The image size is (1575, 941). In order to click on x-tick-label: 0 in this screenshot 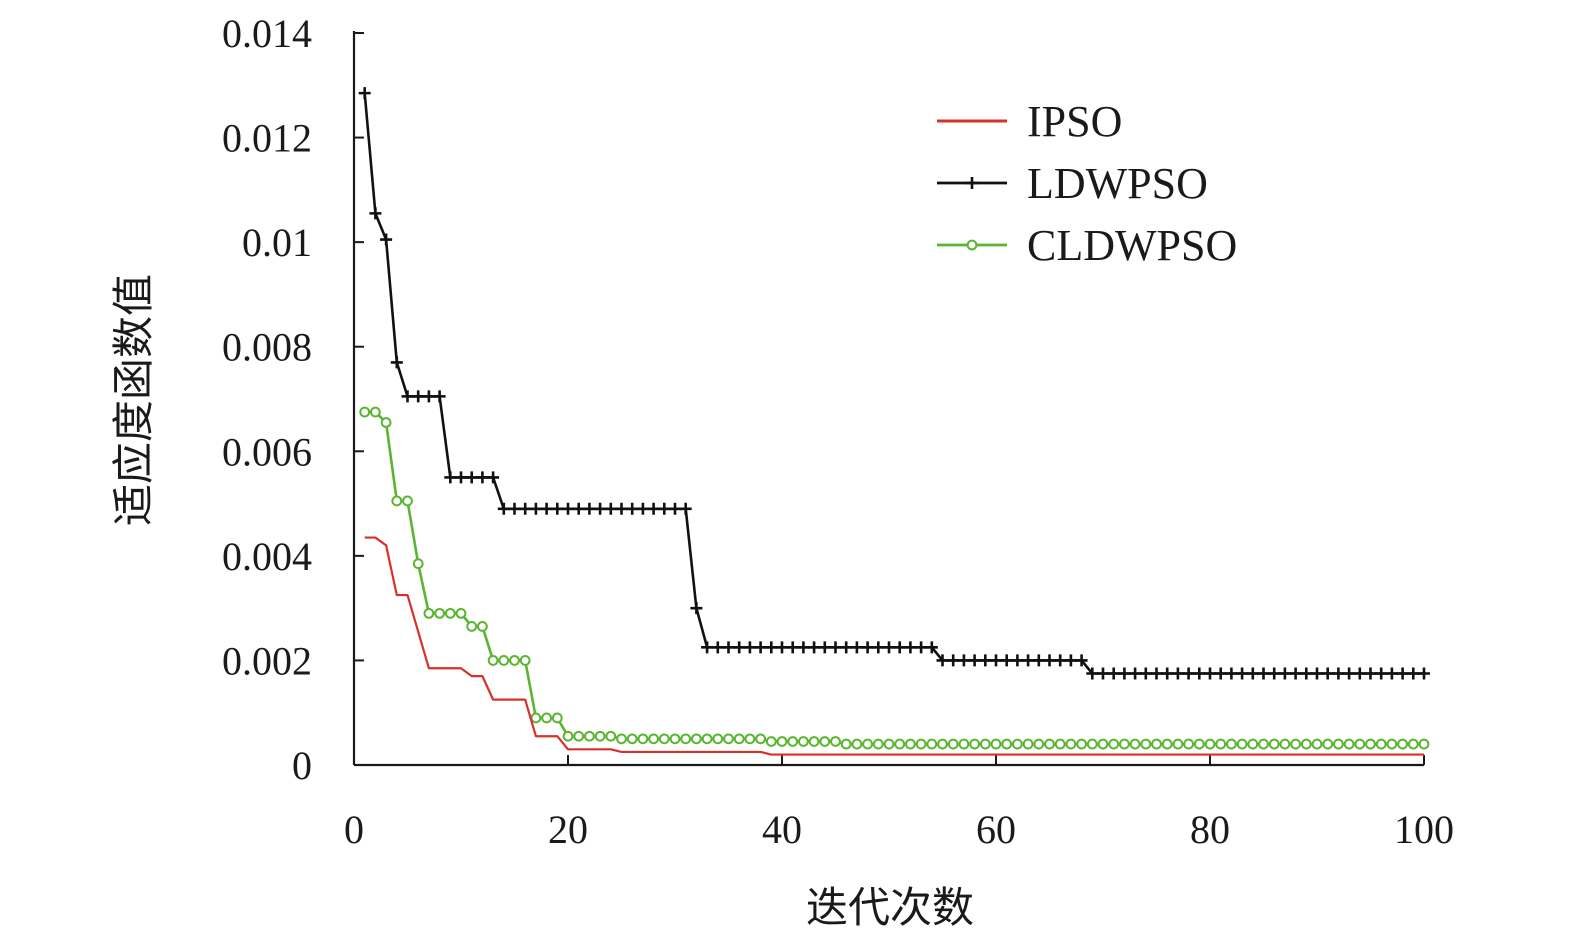, I will do `click(354, 829)`.